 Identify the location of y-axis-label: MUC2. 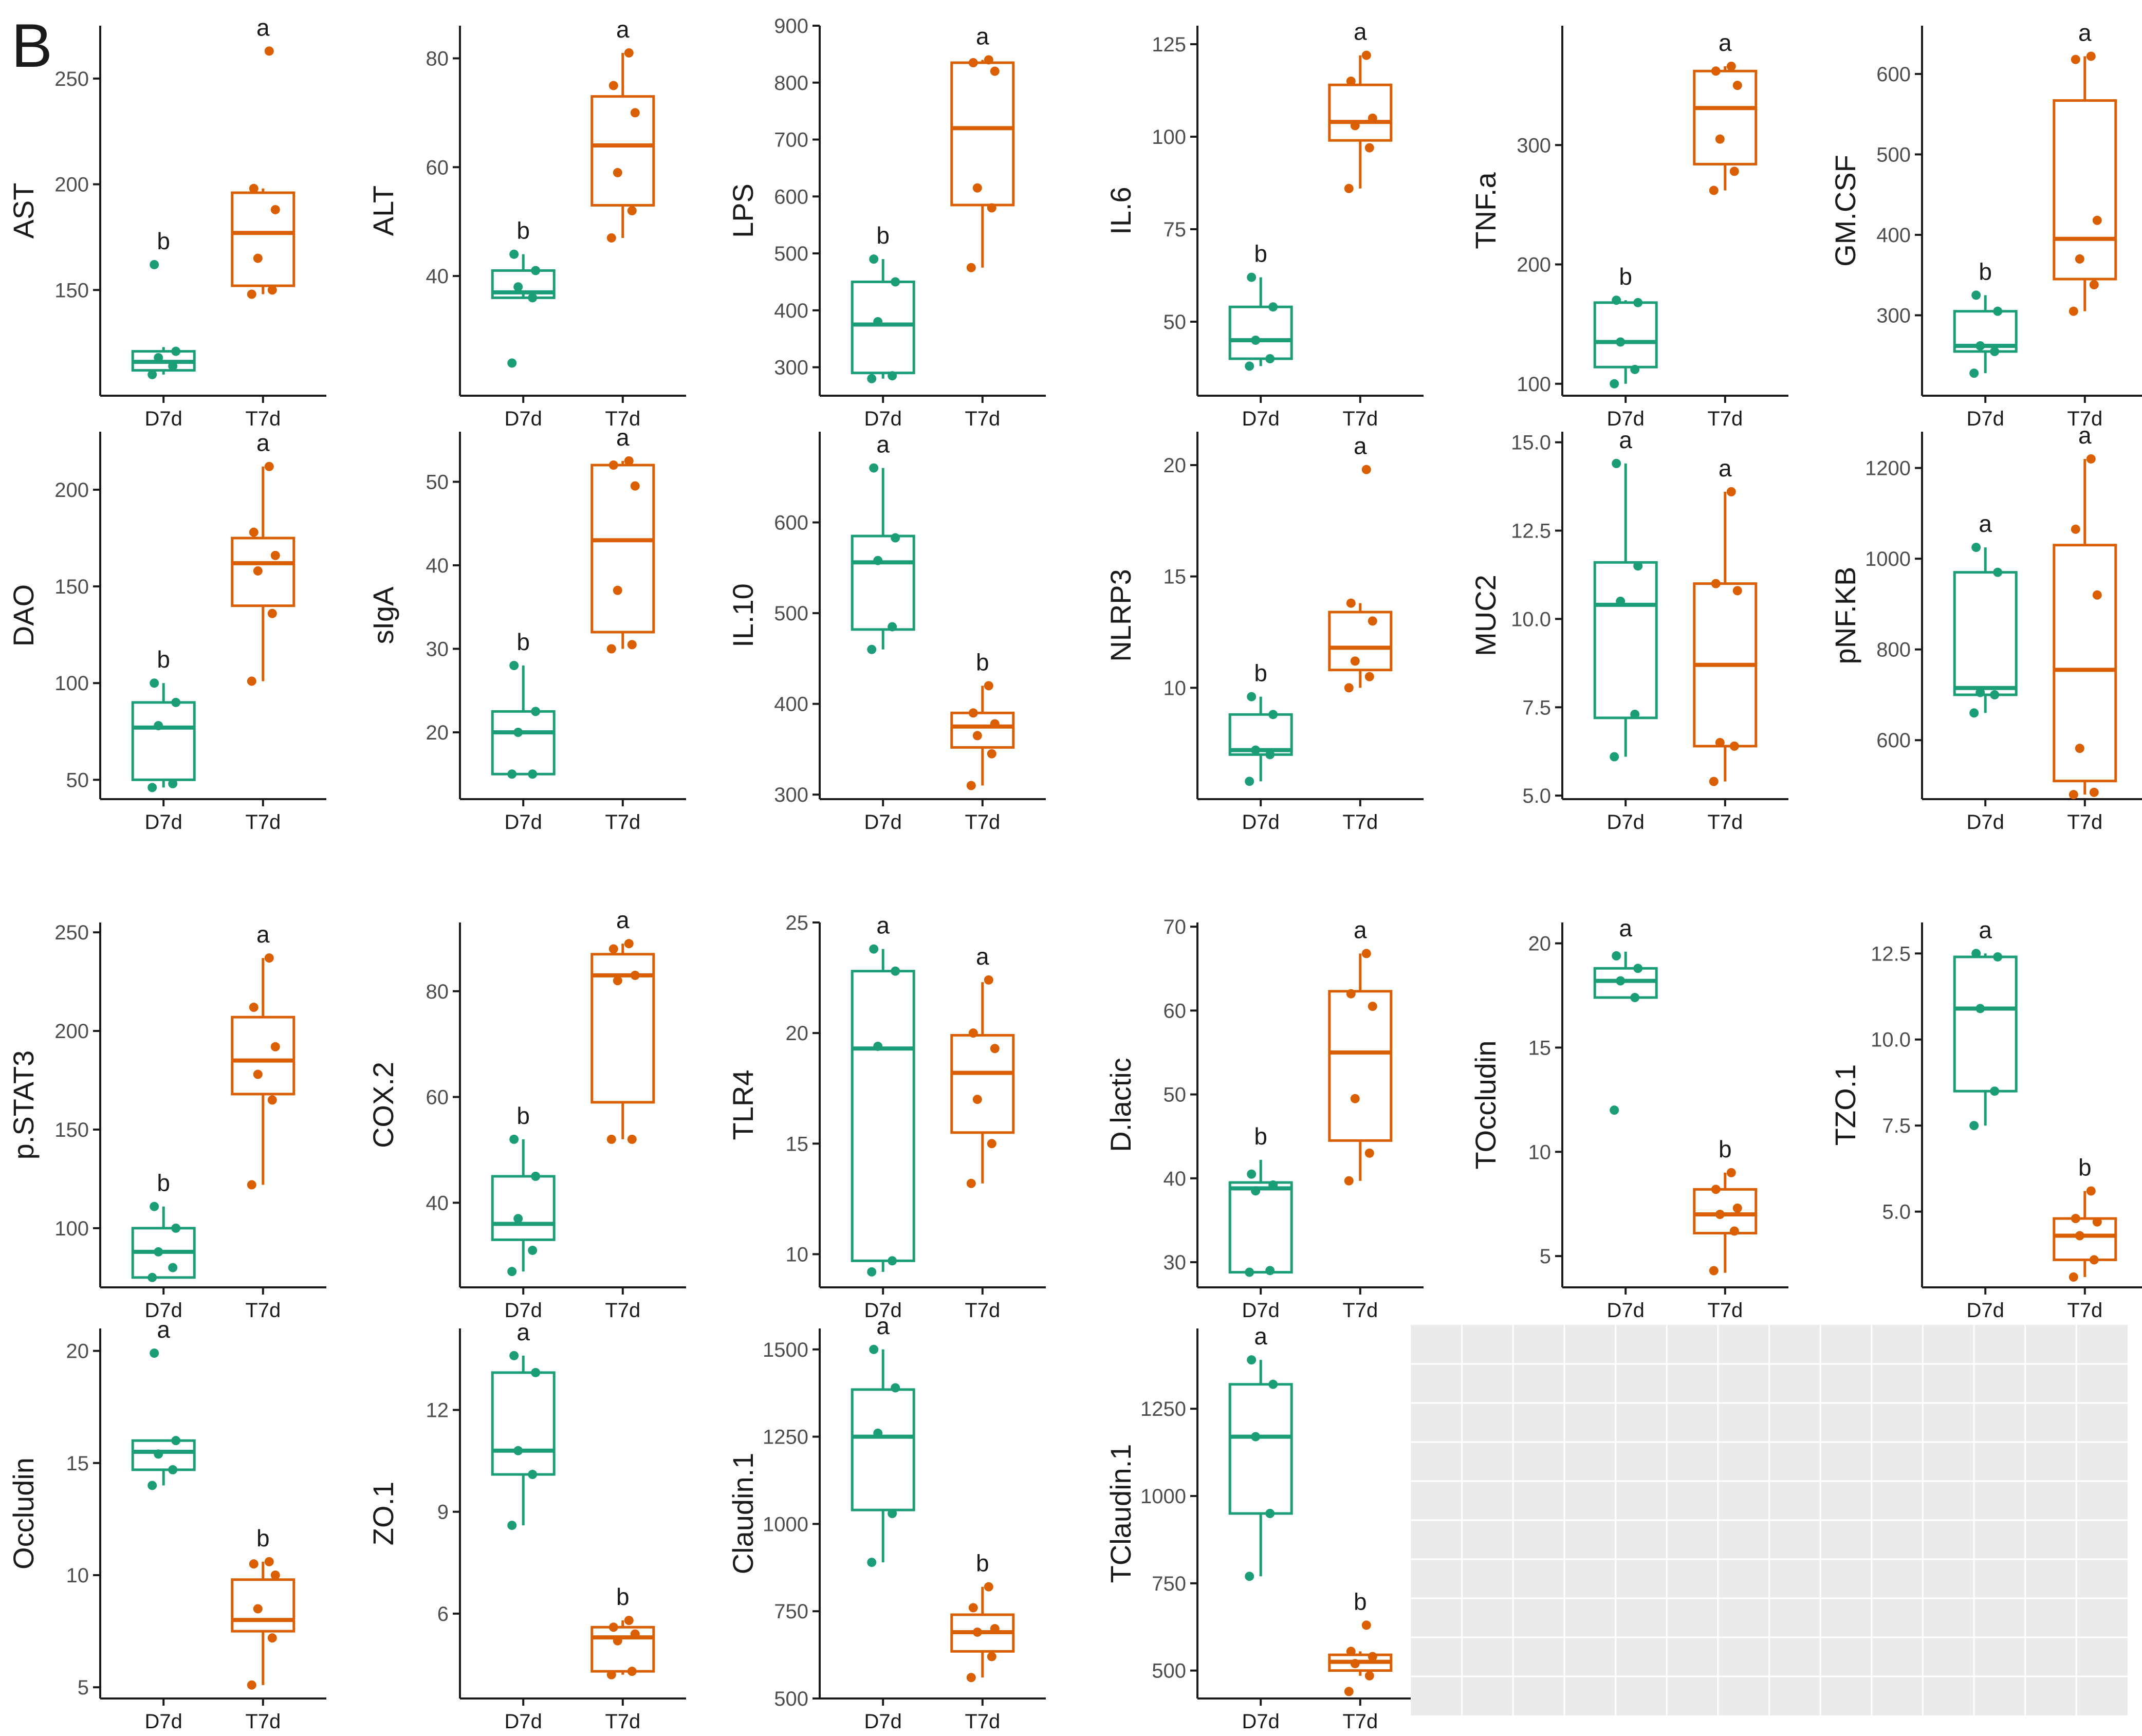
(1485, 615).